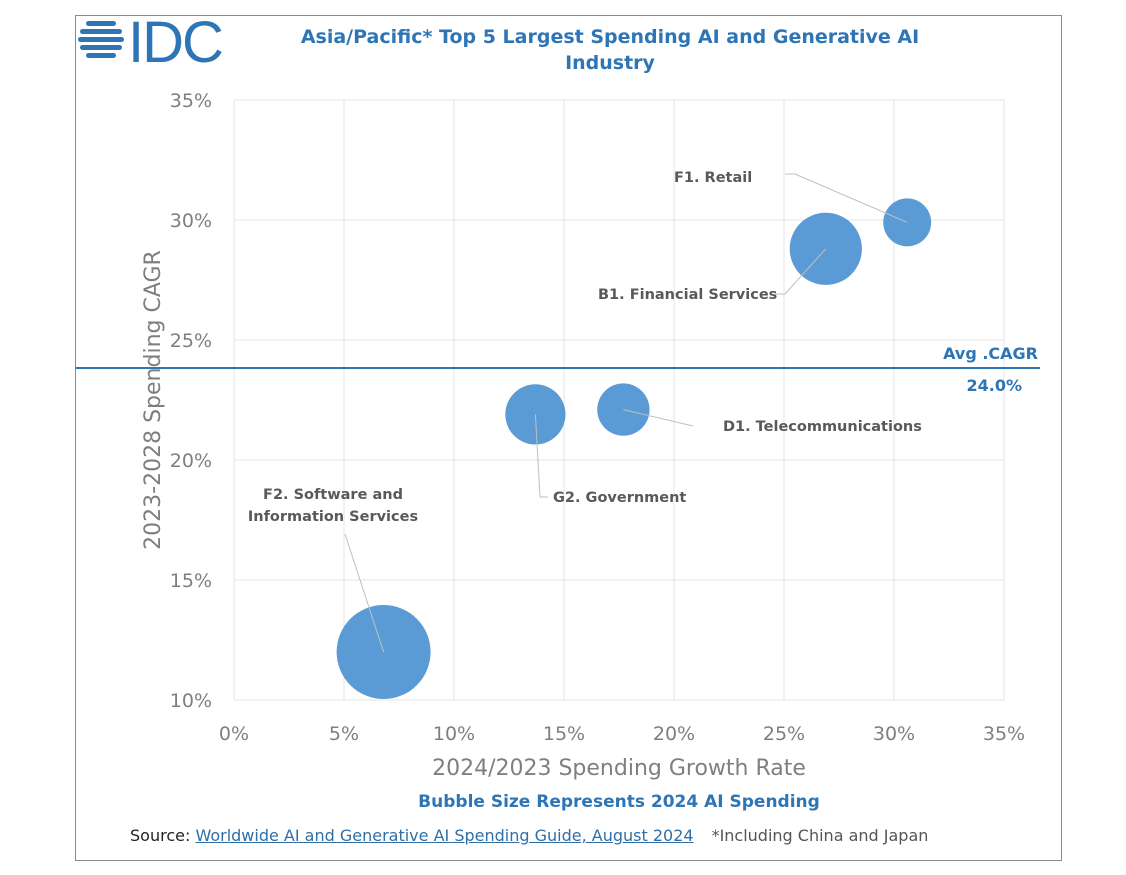 The width and height of the screenshot is (1126, 875). What do you see at coordinates (713, 178) in the screenshot?
I see `bubble-label: F1. Retail` at bounding box center [713, 178].